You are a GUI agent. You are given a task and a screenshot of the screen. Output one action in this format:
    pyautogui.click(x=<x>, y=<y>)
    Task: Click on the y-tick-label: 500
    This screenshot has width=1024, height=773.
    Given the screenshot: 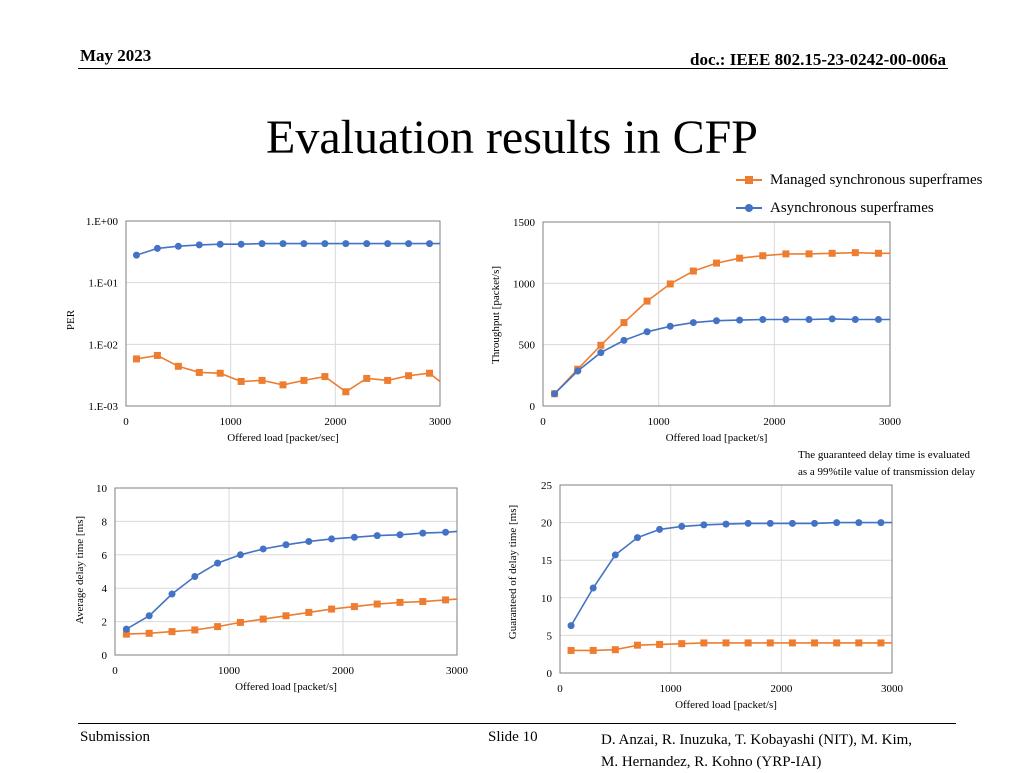 What is the action you would take?
    pyautogui.click(x=527, y=346)
    